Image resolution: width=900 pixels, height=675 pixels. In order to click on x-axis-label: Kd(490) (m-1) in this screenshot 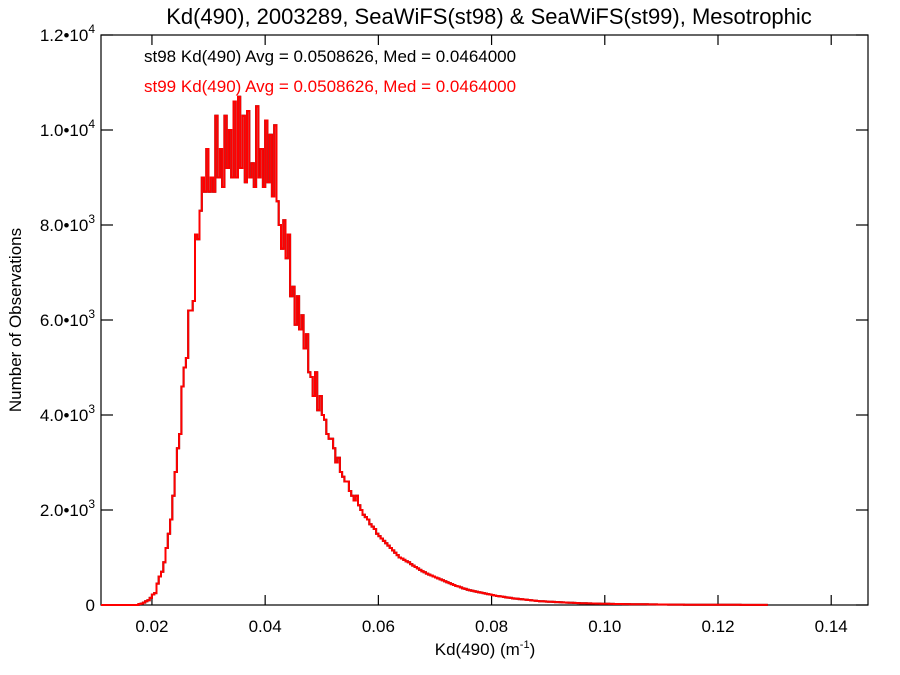, I will do `click(485, 649)`.